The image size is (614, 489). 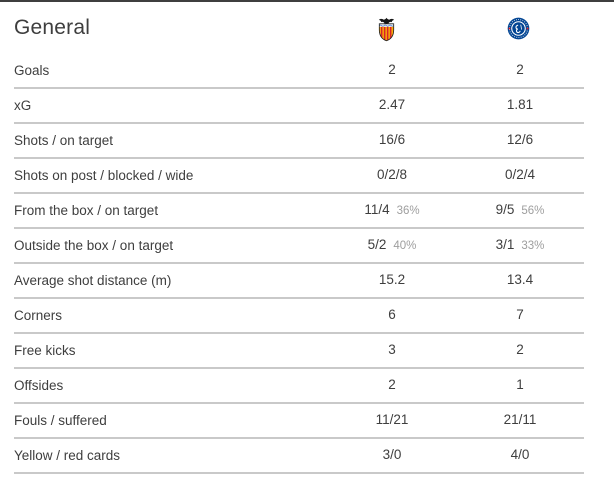 I want to click on home-value: 3, so click(x=392, y=349).